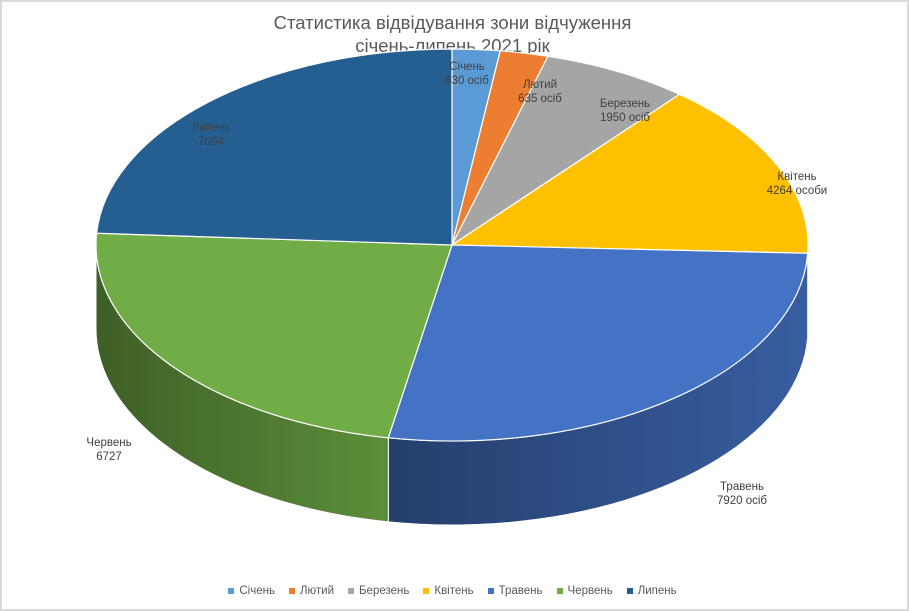  Describe the element at coordinates (520, 591) in the screenshot. I see `legend-label: Травень` at that location.